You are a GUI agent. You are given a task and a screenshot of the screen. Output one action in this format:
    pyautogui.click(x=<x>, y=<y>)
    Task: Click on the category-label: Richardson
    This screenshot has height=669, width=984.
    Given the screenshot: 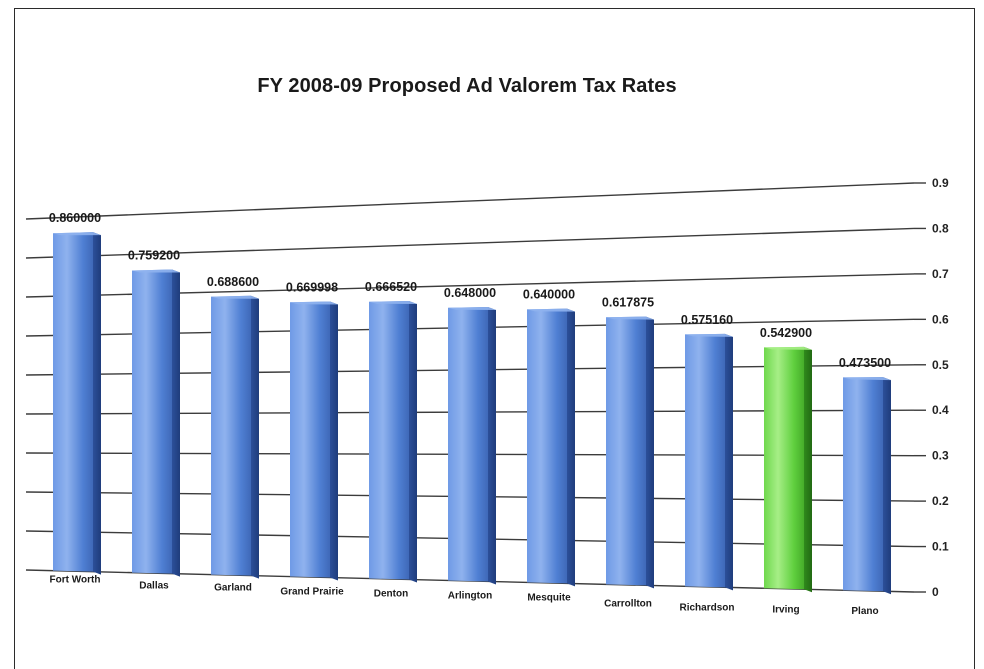 What is the action you would take?
    pyautogui.click(x=706, y=607)
    